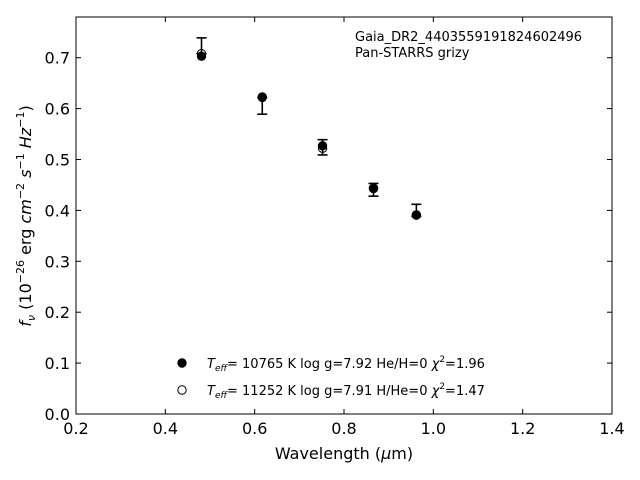 Image resolution: width=640 pixels, height=480 pixels. I want to click on legend-marker-filled, so click(182, 363).